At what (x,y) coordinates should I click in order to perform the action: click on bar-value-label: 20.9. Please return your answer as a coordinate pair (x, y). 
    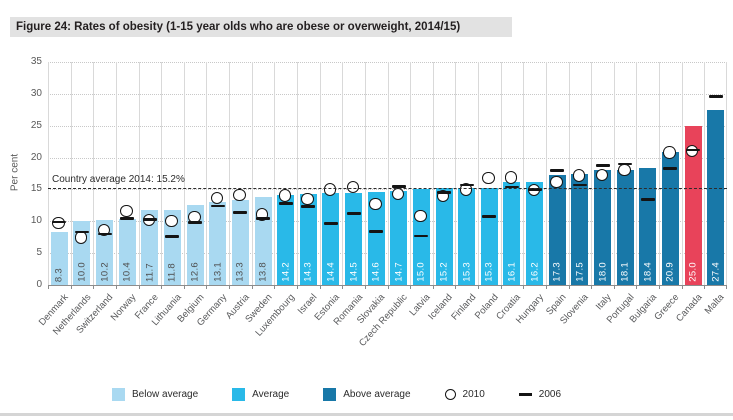
    Looking at the image, I should click on (670, 272).